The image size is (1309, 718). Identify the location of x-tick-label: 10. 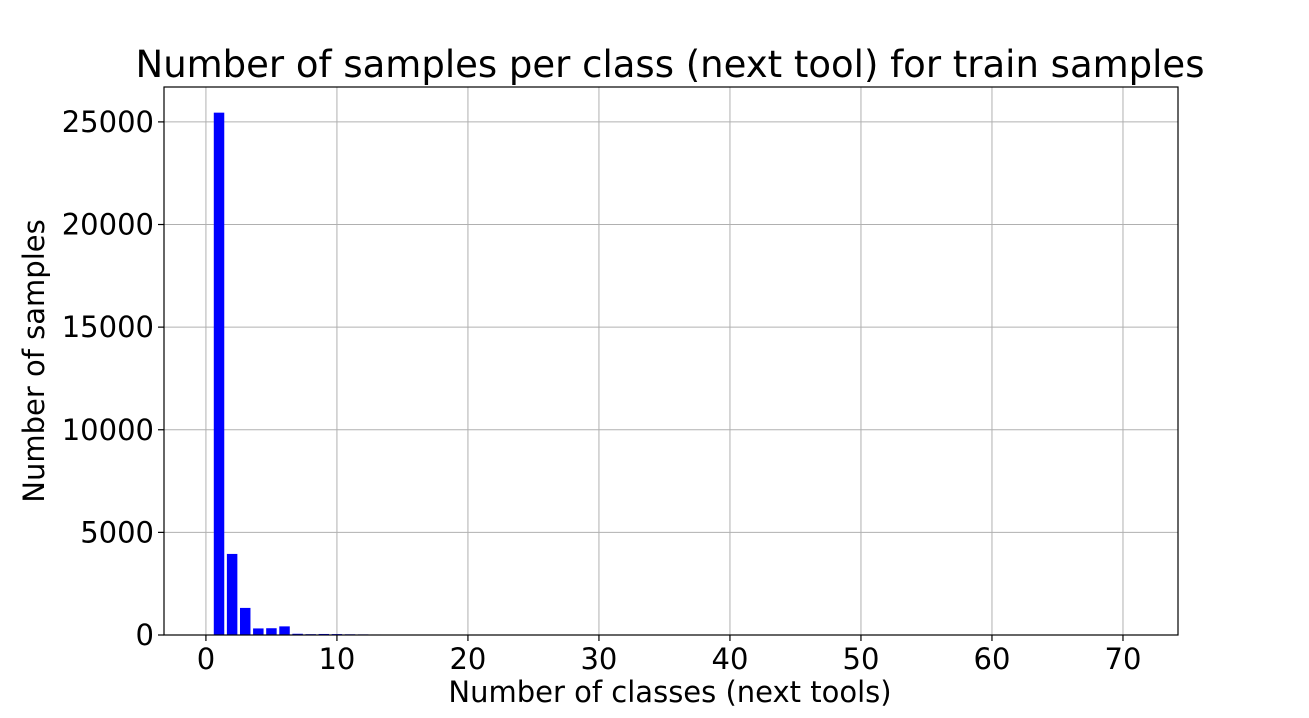
(336, 659).